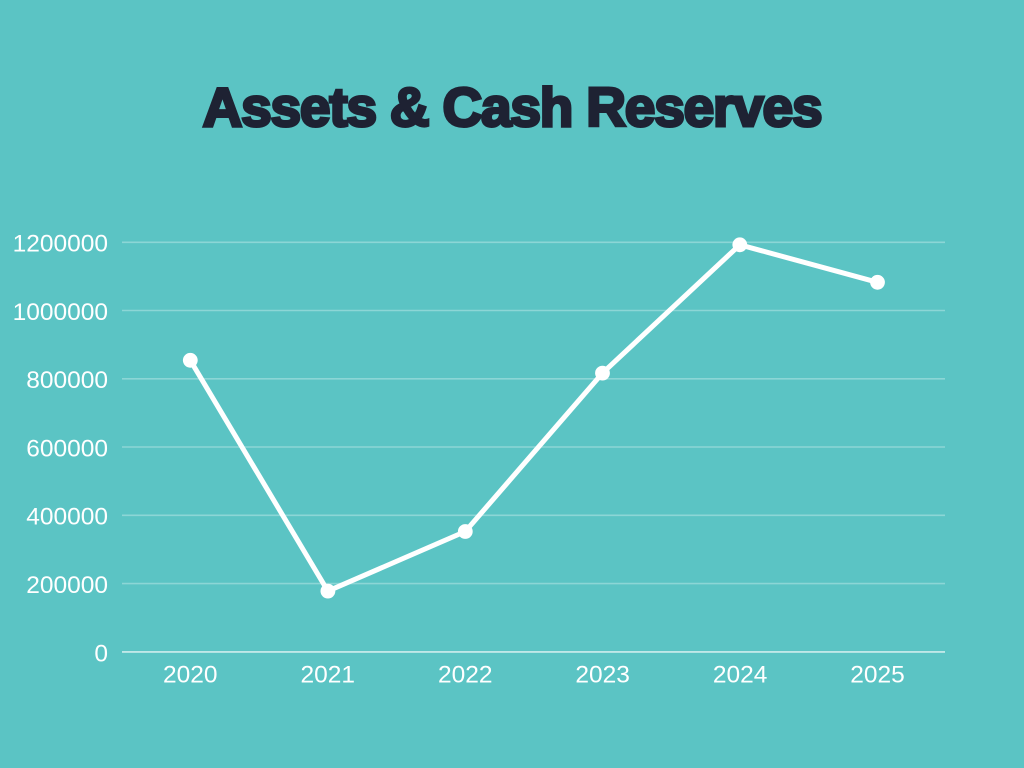 The width and height of the screenshot is (1024, 768). What do you see at coordinates (101, 653) in the screenshot?
I see `svg-text: 0` at bounding box center [101, 653].